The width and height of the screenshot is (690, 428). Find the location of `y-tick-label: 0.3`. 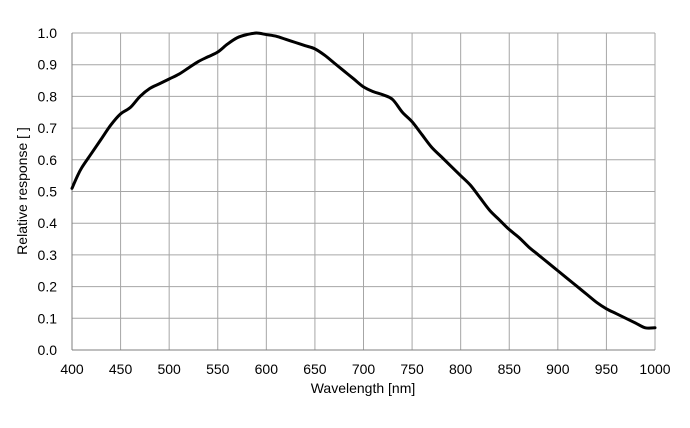

y-tick-label: 0.3 is located at coordinates (48, 255).